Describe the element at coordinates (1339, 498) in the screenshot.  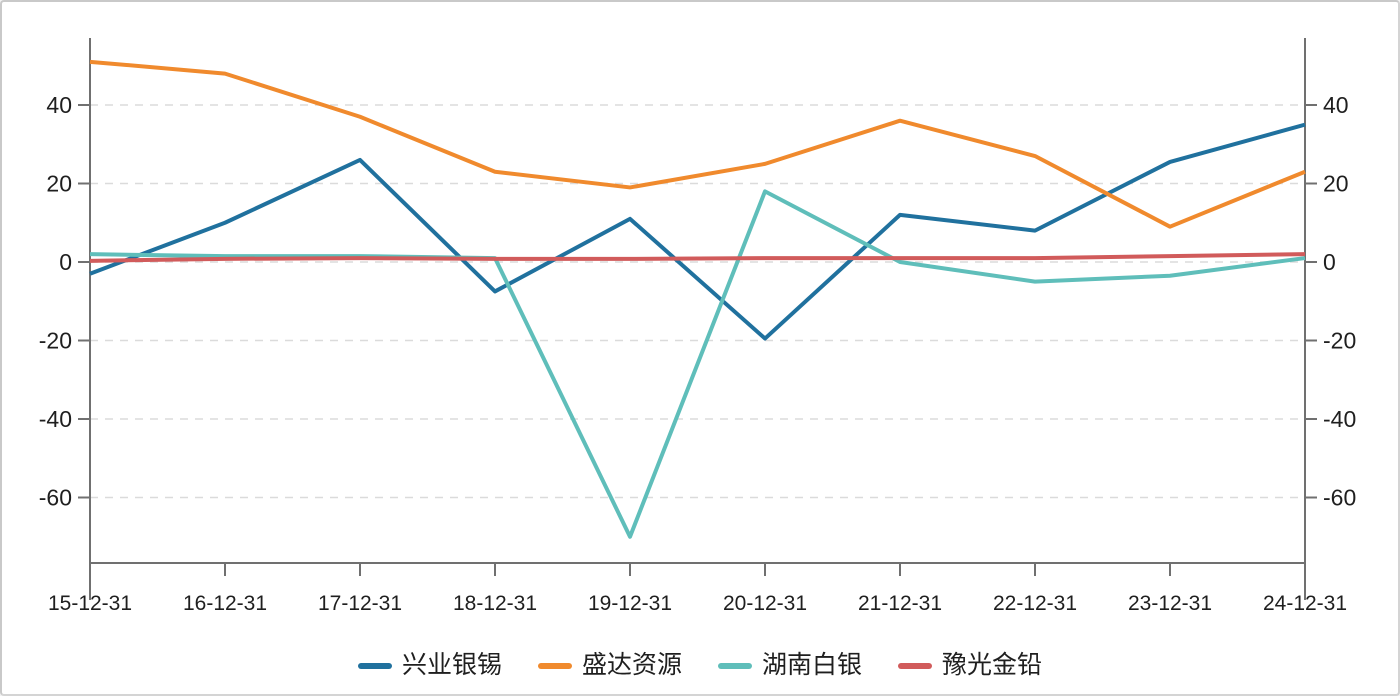
I see `y-tick-label-right: -60` at that location.